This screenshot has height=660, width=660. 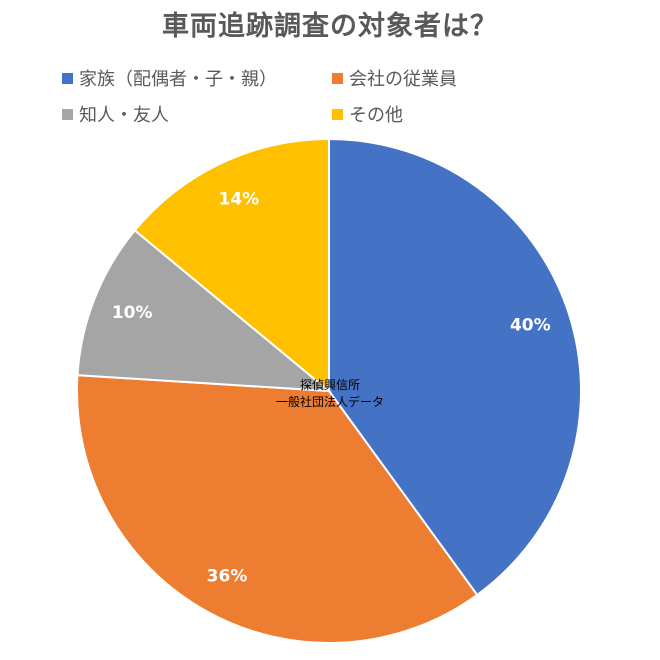 I want to click on legend-label-employees: 会社の従業員, so click(x=403, y=79).